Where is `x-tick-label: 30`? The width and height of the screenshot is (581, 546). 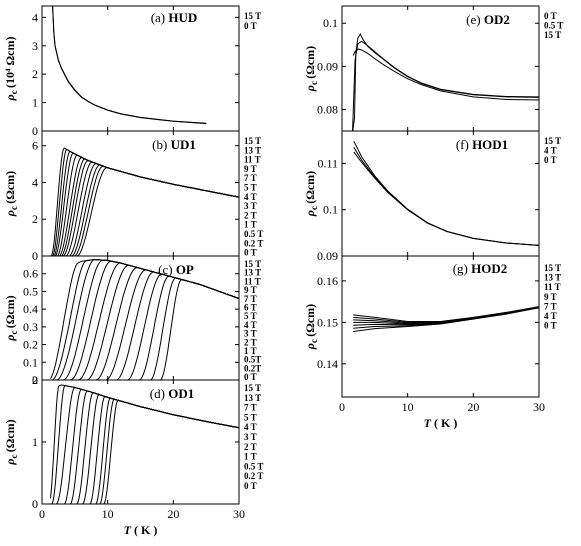
x-tick-label: 30 is located at coordinates (239, 514).